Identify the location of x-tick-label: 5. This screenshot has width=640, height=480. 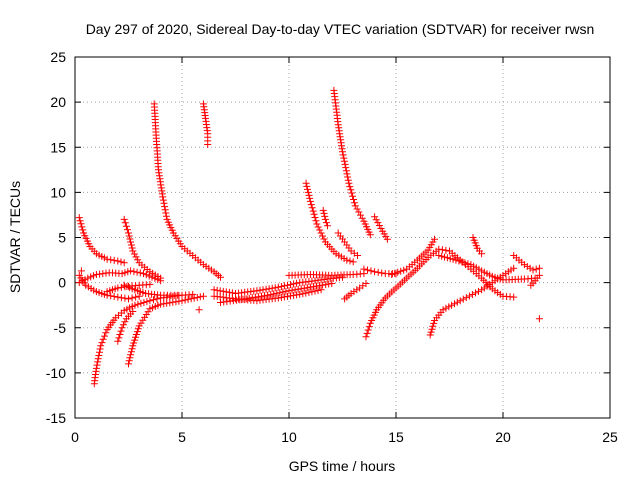
(182, 437).